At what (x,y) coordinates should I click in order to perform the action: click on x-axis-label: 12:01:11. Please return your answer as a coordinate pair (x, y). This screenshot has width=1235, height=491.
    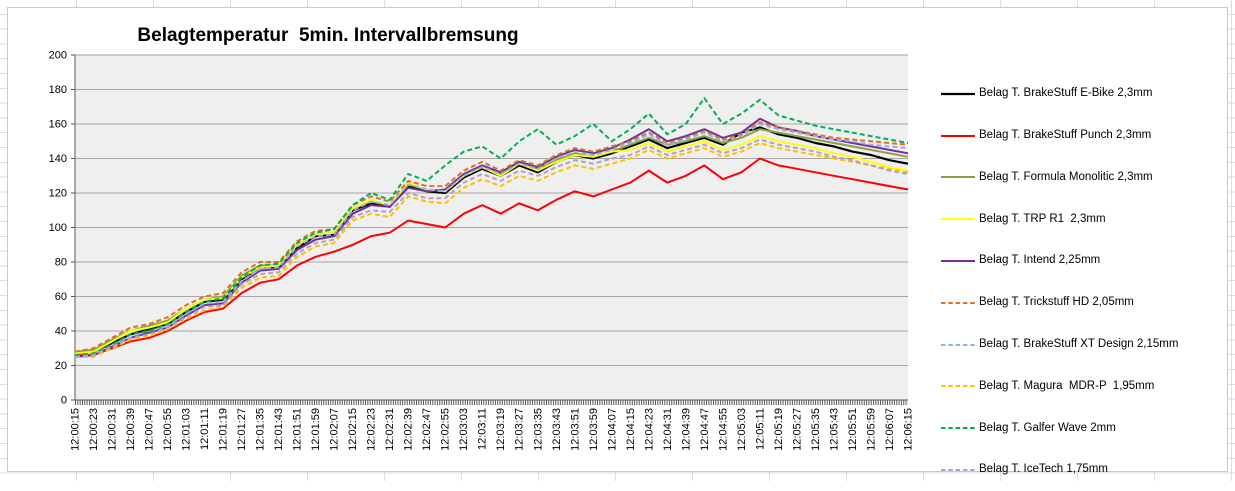
    Looking at the image, I should click on (205, 429).